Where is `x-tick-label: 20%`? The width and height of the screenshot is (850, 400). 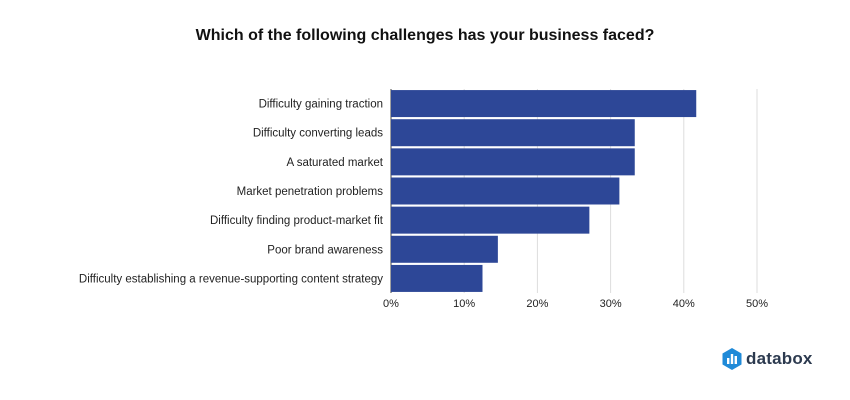
x-tick-label: 20% is located at coordinates (537, 304).